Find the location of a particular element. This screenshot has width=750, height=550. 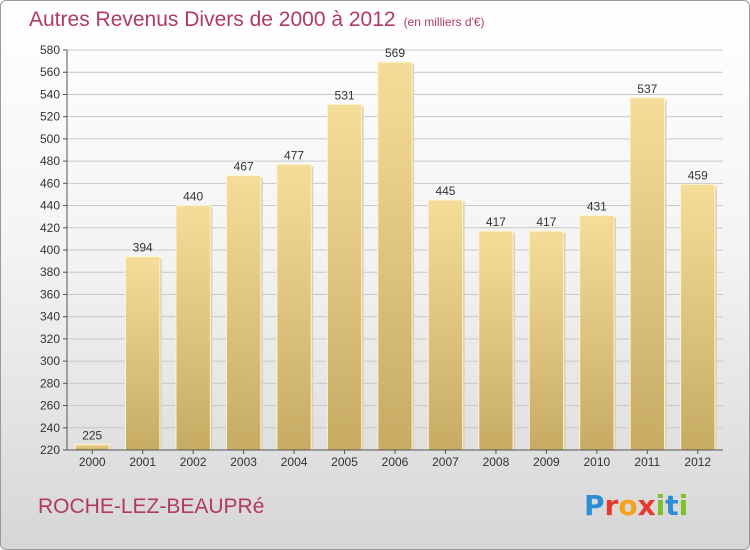

proxiti-logo: Proxiti is located at coordinates (636, 505).